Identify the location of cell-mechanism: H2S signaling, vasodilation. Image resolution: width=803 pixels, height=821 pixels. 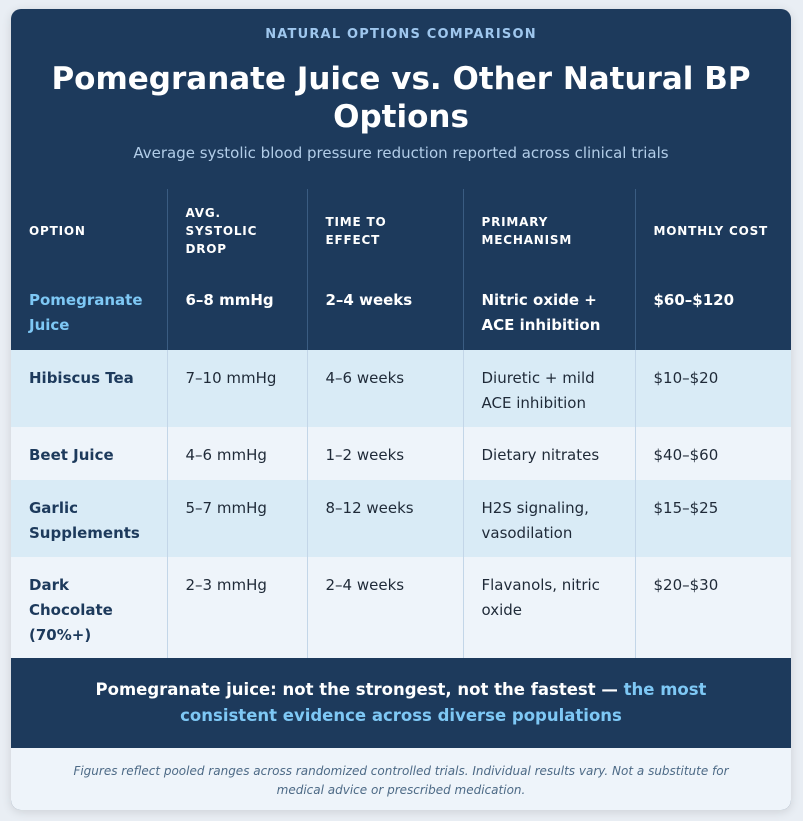
(549, 518).